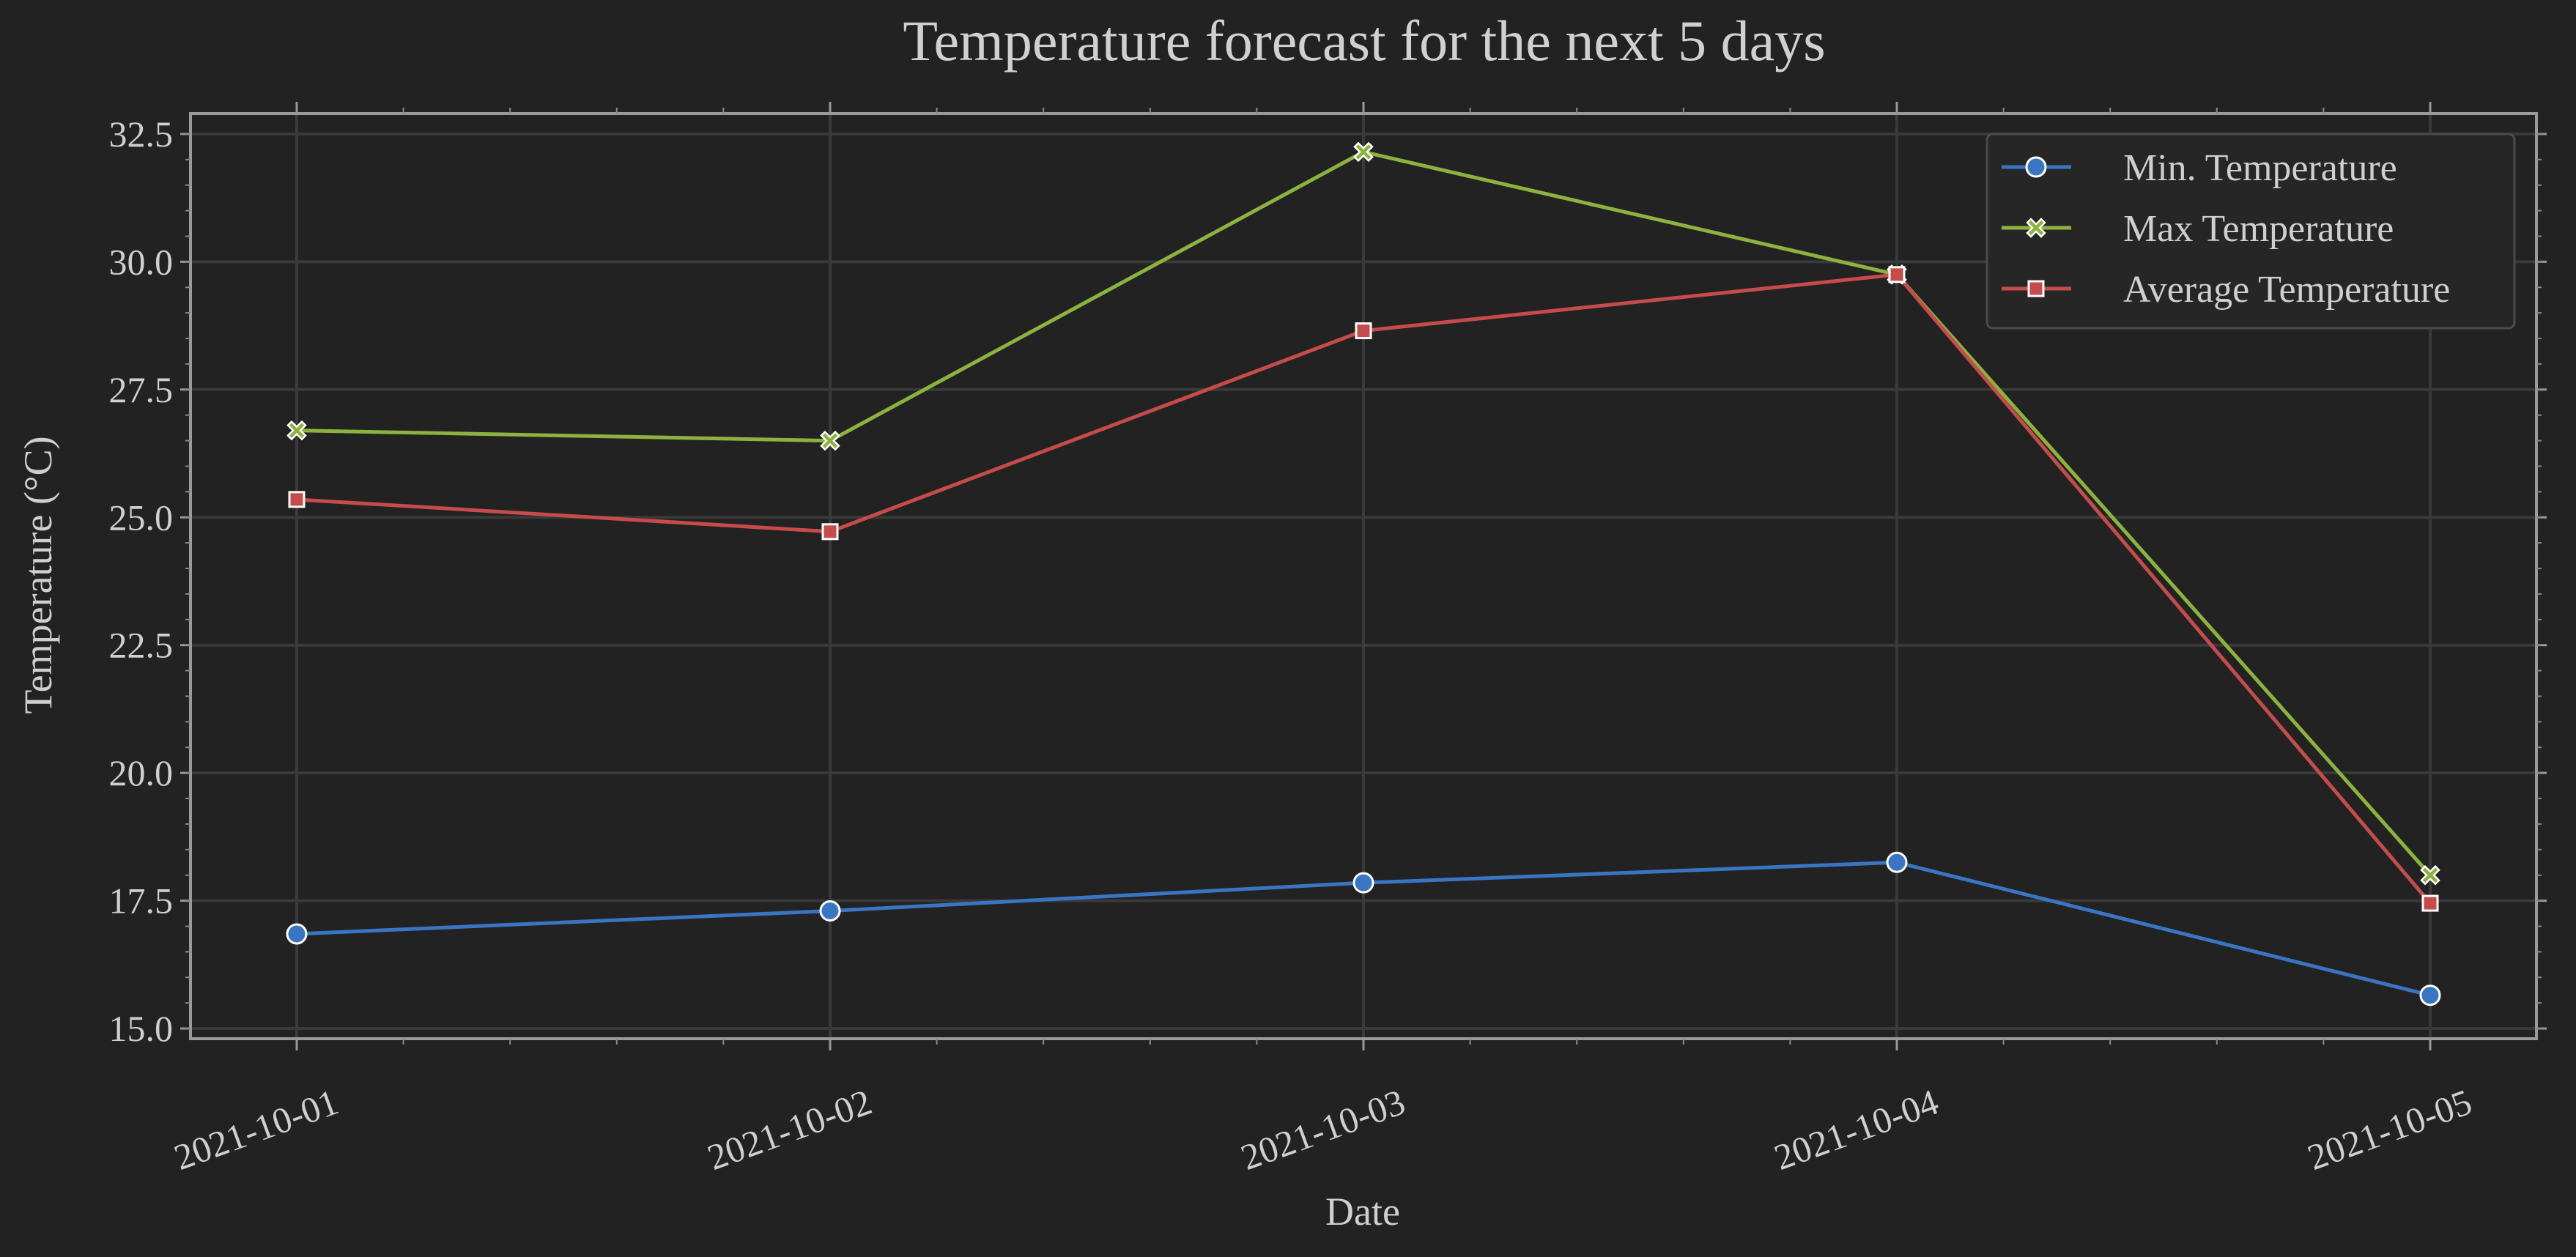 The image size is (2576, 1257). I want to click on y-axis-label: Temperature (°C), so click(38, 574).